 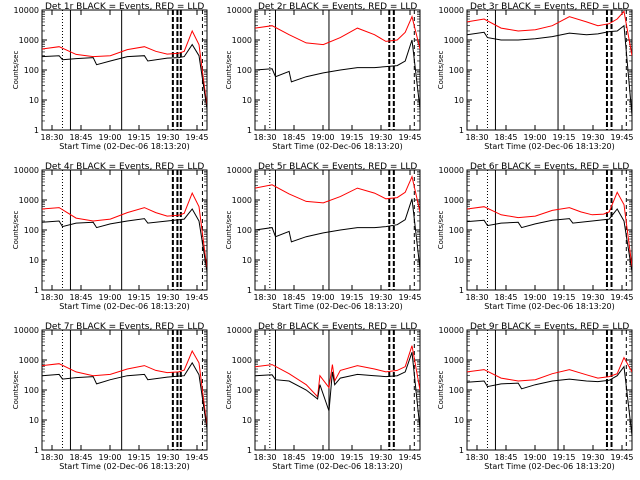 What do you see at coordinates (337, 327) in the screenshot?
I see `chart-title: Det 8r BLACK = Events, RED = LLD` at bounding box center [337, 327].